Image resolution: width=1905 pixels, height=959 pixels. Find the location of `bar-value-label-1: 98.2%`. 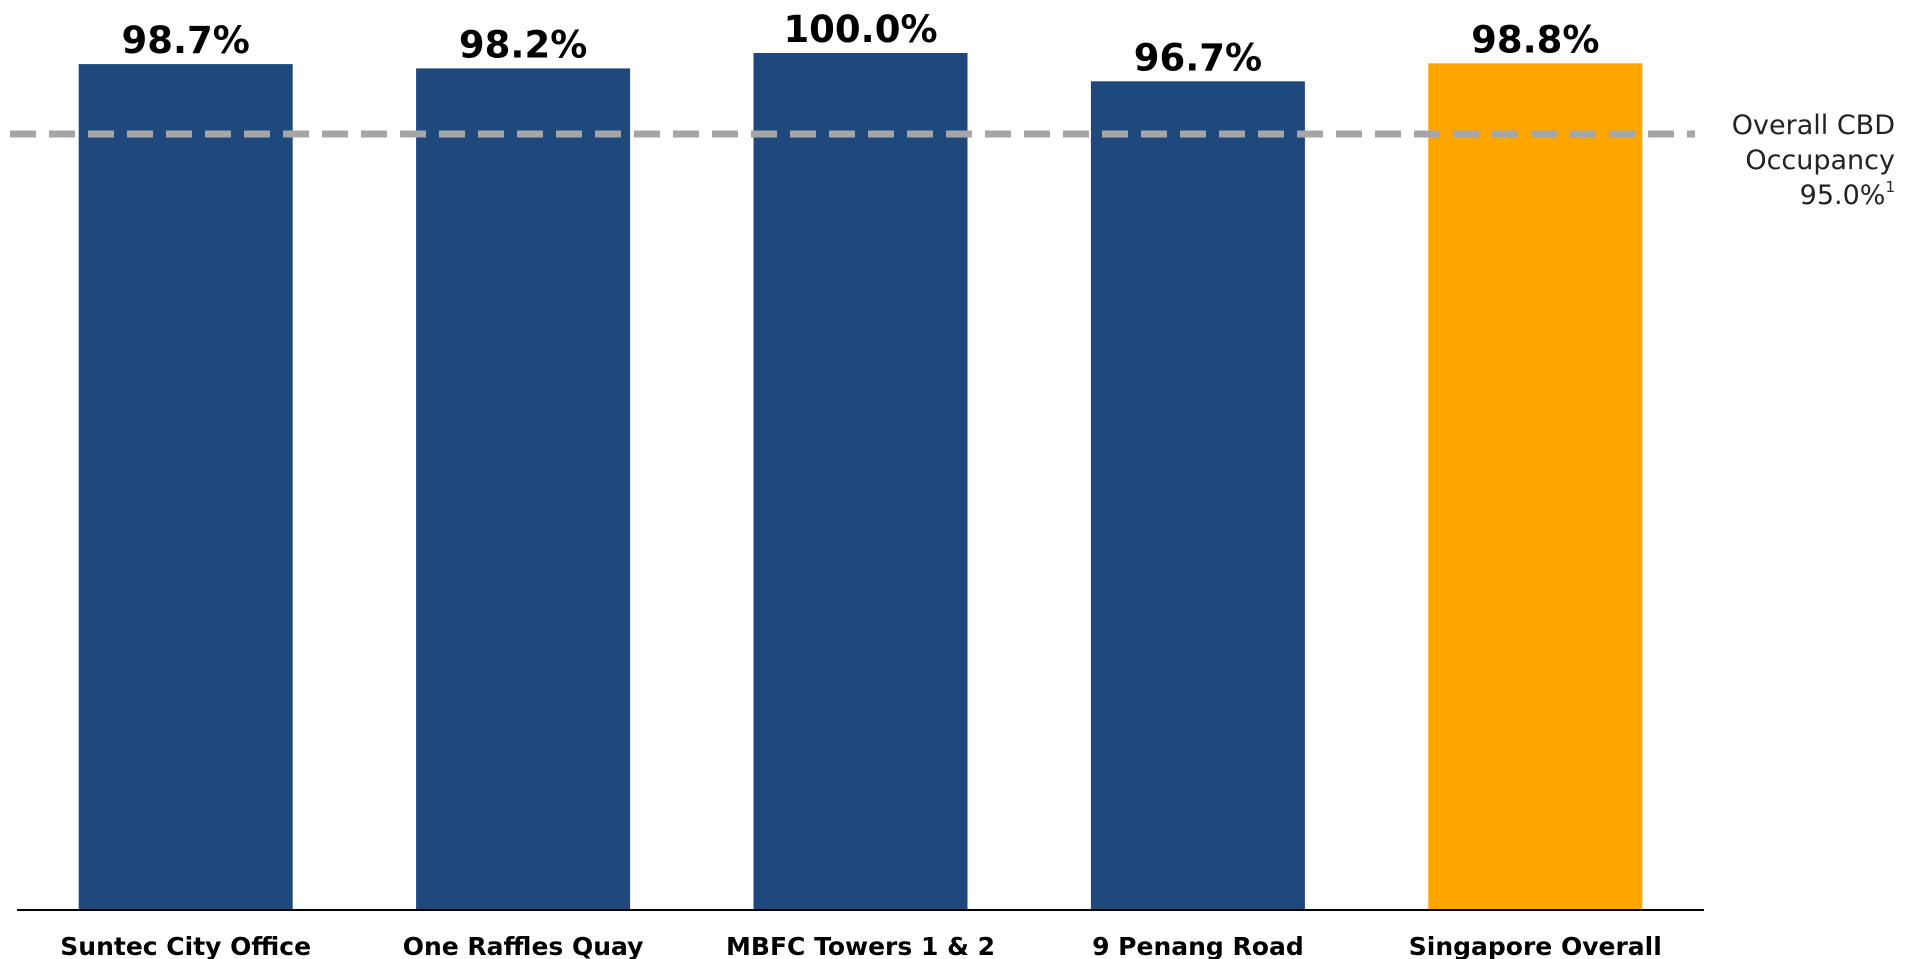

bar-value-label-1: 98.2% is located at coordinates (523, 44).